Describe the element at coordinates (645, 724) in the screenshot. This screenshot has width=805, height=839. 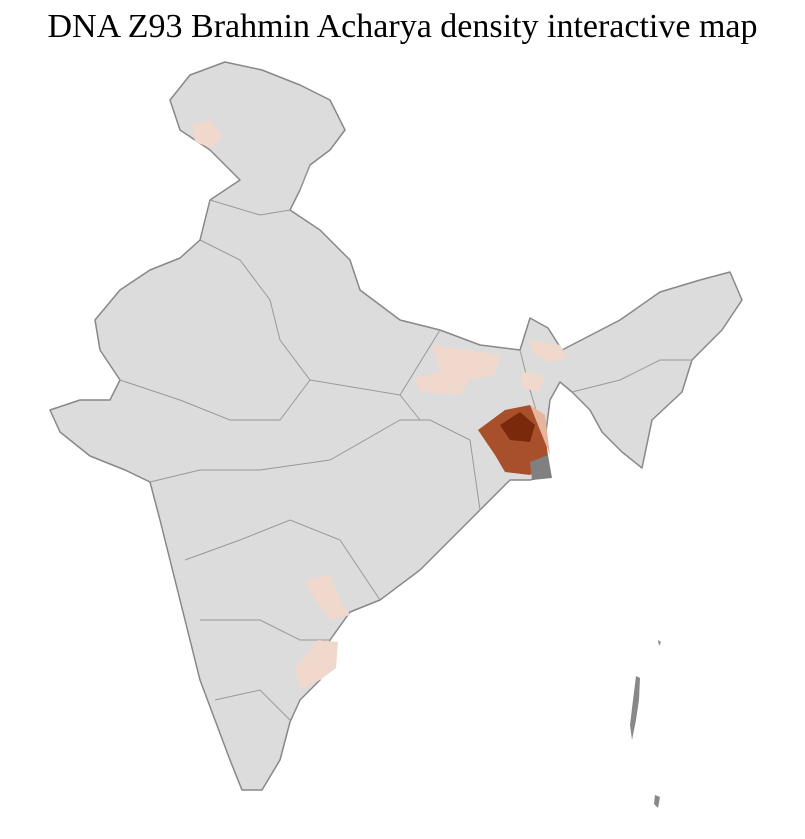
I see `islands` at that location.